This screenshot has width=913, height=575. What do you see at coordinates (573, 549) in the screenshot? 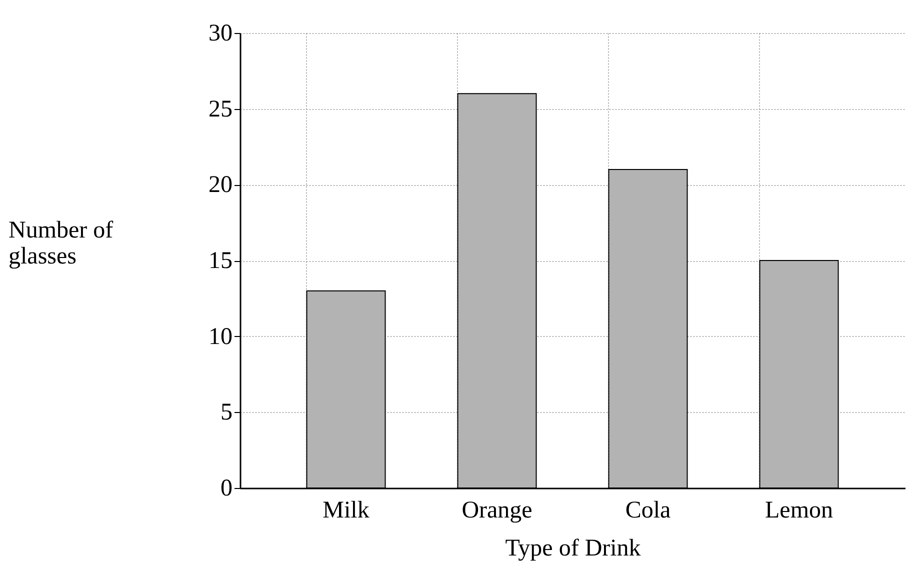
I see `x-axis-title: Type of Drink` at bounding box center [573, 549].